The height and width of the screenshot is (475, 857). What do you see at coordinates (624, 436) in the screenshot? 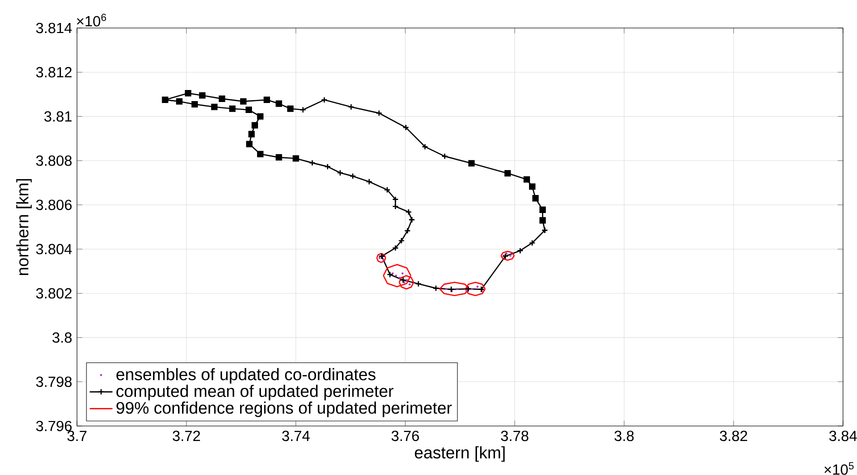
I see `x-tick-label: 3.8` at bounding box center [624, 436].